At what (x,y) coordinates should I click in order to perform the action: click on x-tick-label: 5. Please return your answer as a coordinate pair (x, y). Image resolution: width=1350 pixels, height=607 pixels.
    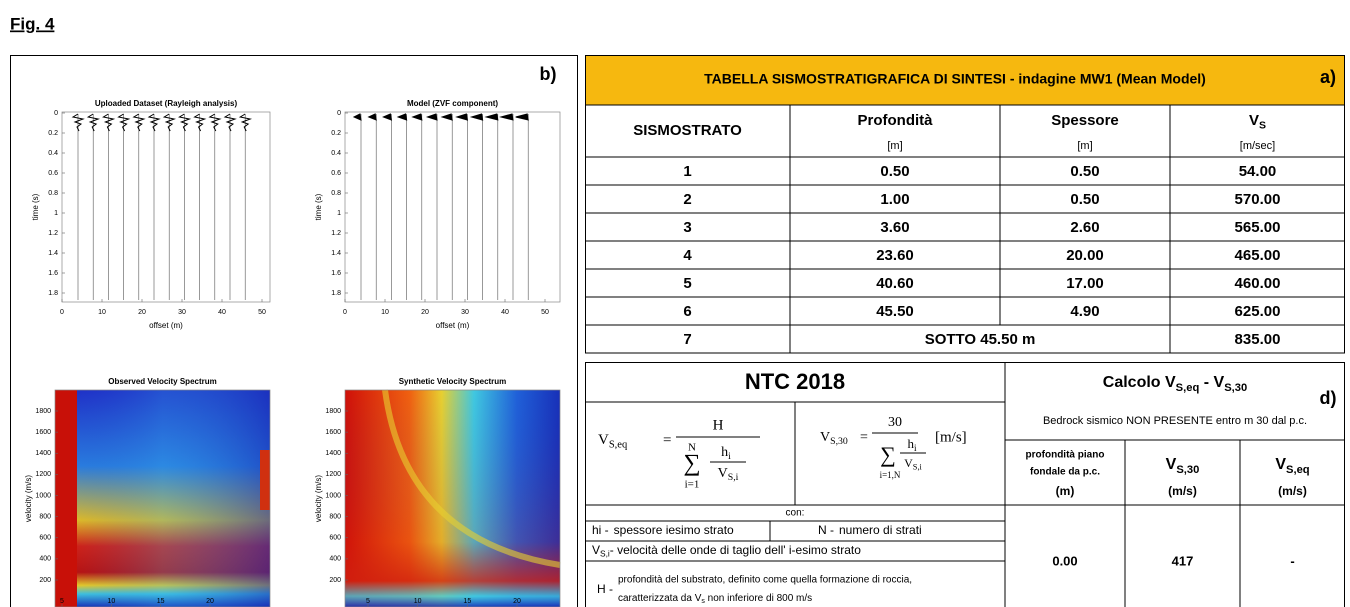
    Looking at the image, I should click on (368, 601).